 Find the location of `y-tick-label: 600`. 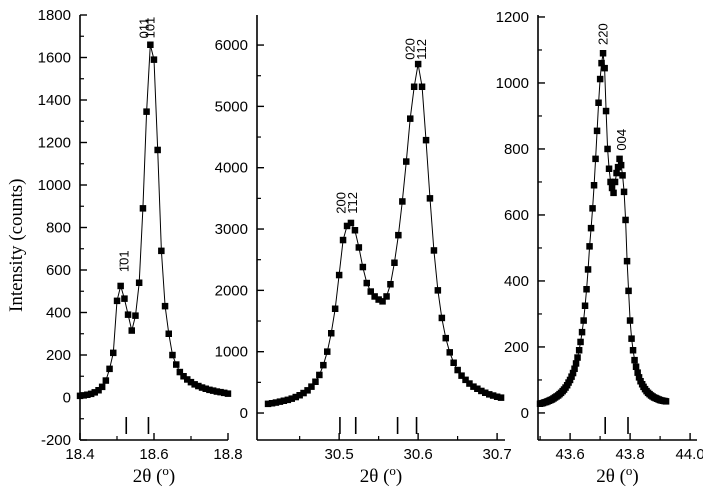

y-tick-label: 600 is located at coordinates (516, 215).